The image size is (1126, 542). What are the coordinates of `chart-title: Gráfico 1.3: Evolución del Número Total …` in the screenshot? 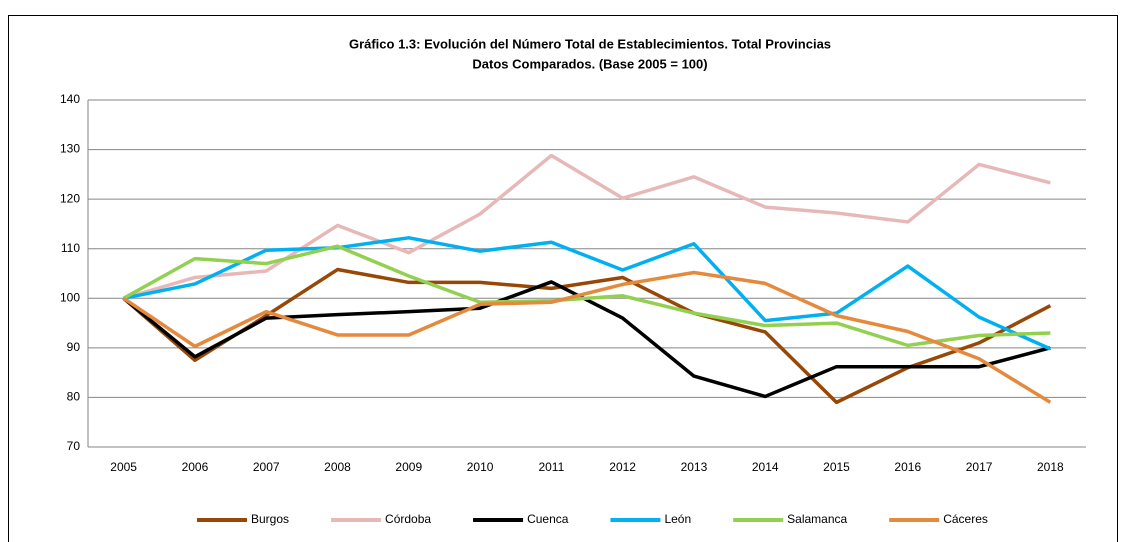 It's located at (590, 43).